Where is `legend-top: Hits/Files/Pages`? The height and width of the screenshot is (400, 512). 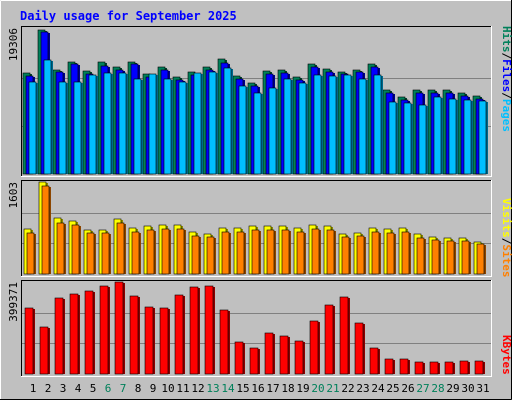
legend-top: Hits/Files/Pages is located at coordinates (506, 79).